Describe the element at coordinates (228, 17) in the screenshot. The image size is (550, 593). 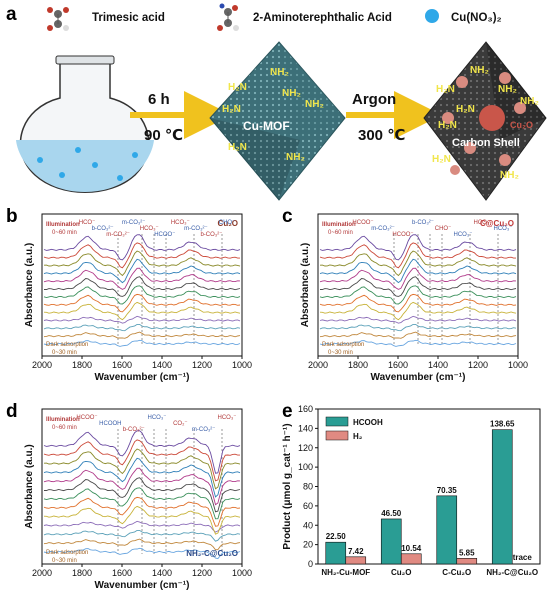
I see `aminoterephthalic-molecule-icon` at that location.